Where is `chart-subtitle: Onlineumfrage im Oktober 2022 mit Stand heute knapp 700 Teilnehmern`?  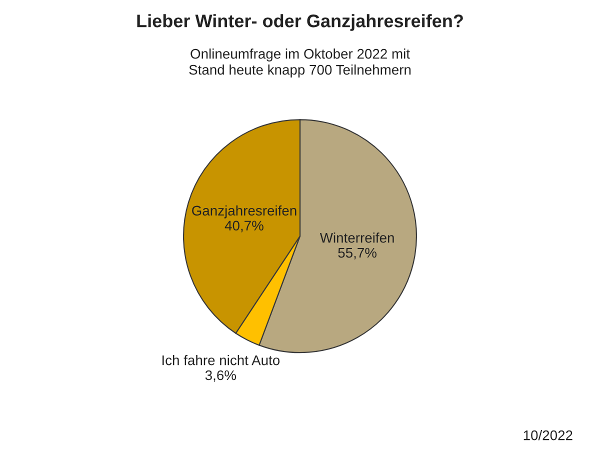 chart-subtitle: Onlineumfrage im Oktober 2022 mit Stand heute knapp 700 Teilnehmern is located at coordinates (300, 63).